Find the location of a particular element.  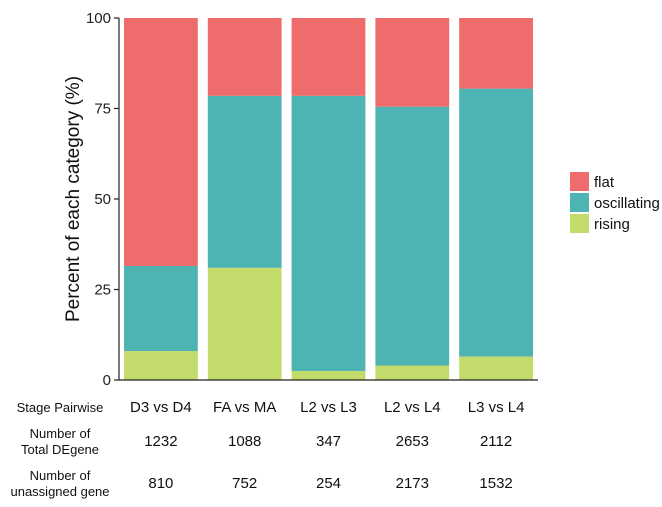

legend: flat oscillating rising is located at coordinates (615, 202).